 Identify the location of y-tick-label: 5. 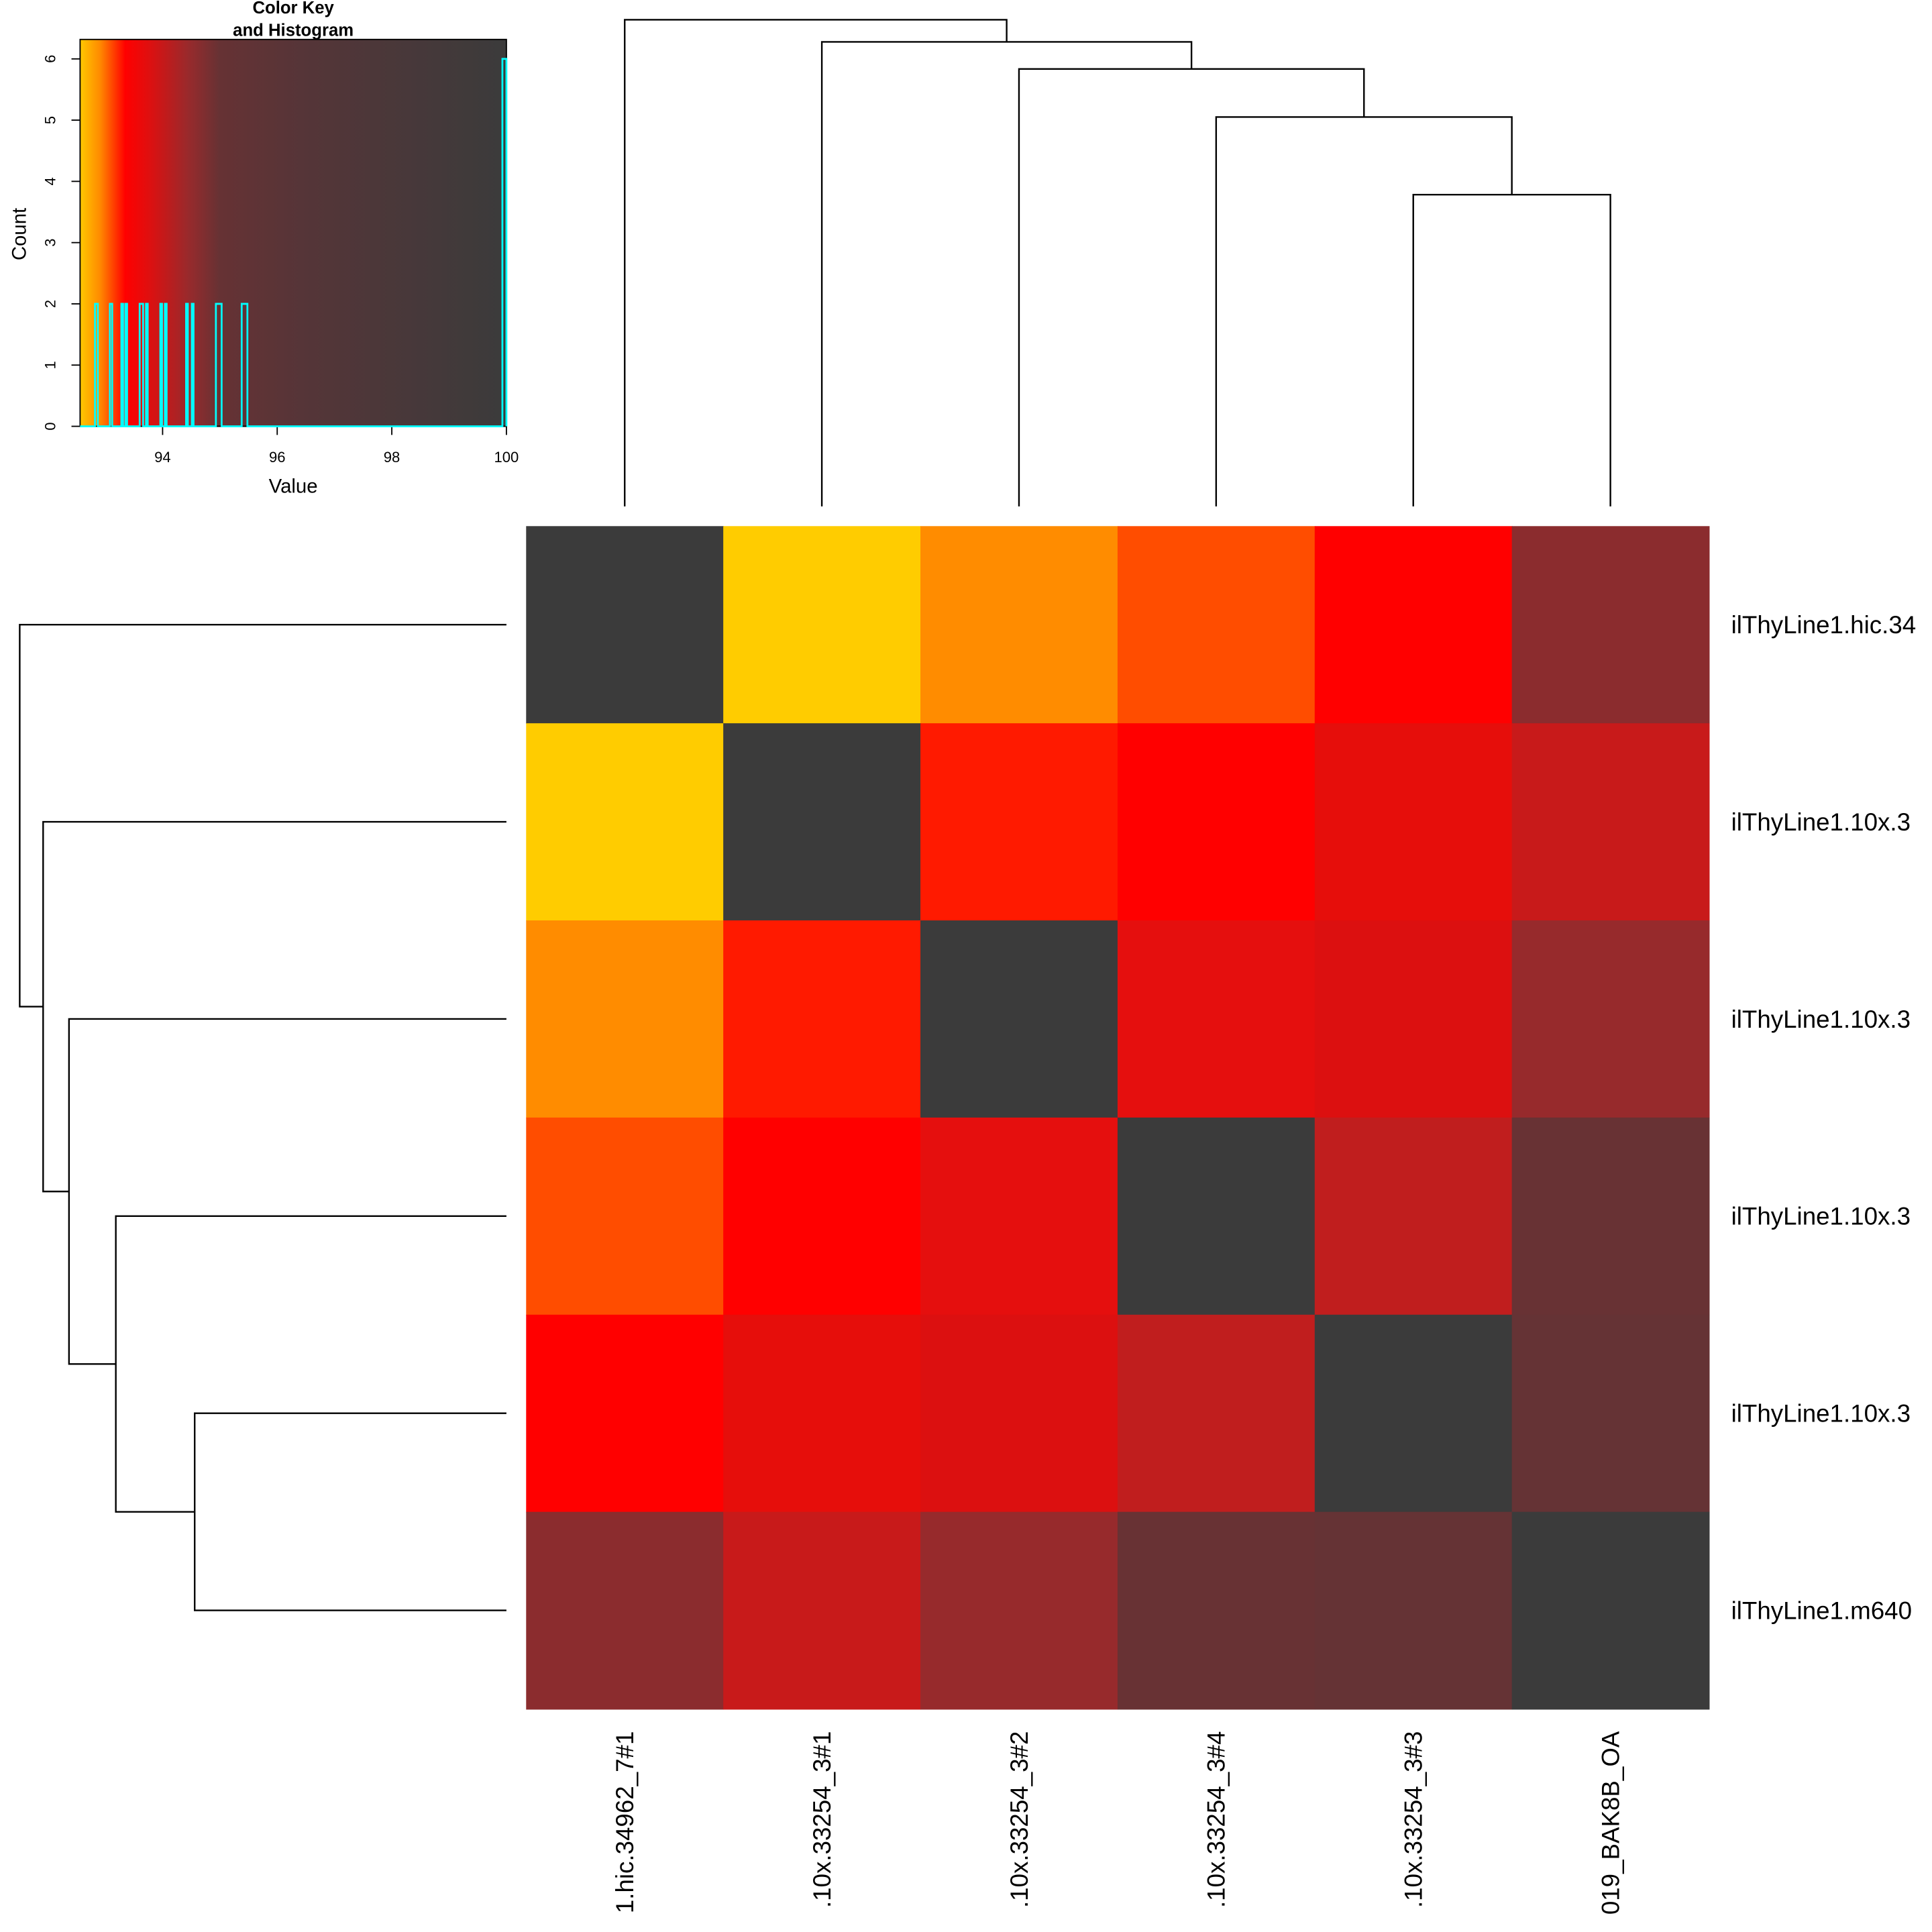
(50, 120).